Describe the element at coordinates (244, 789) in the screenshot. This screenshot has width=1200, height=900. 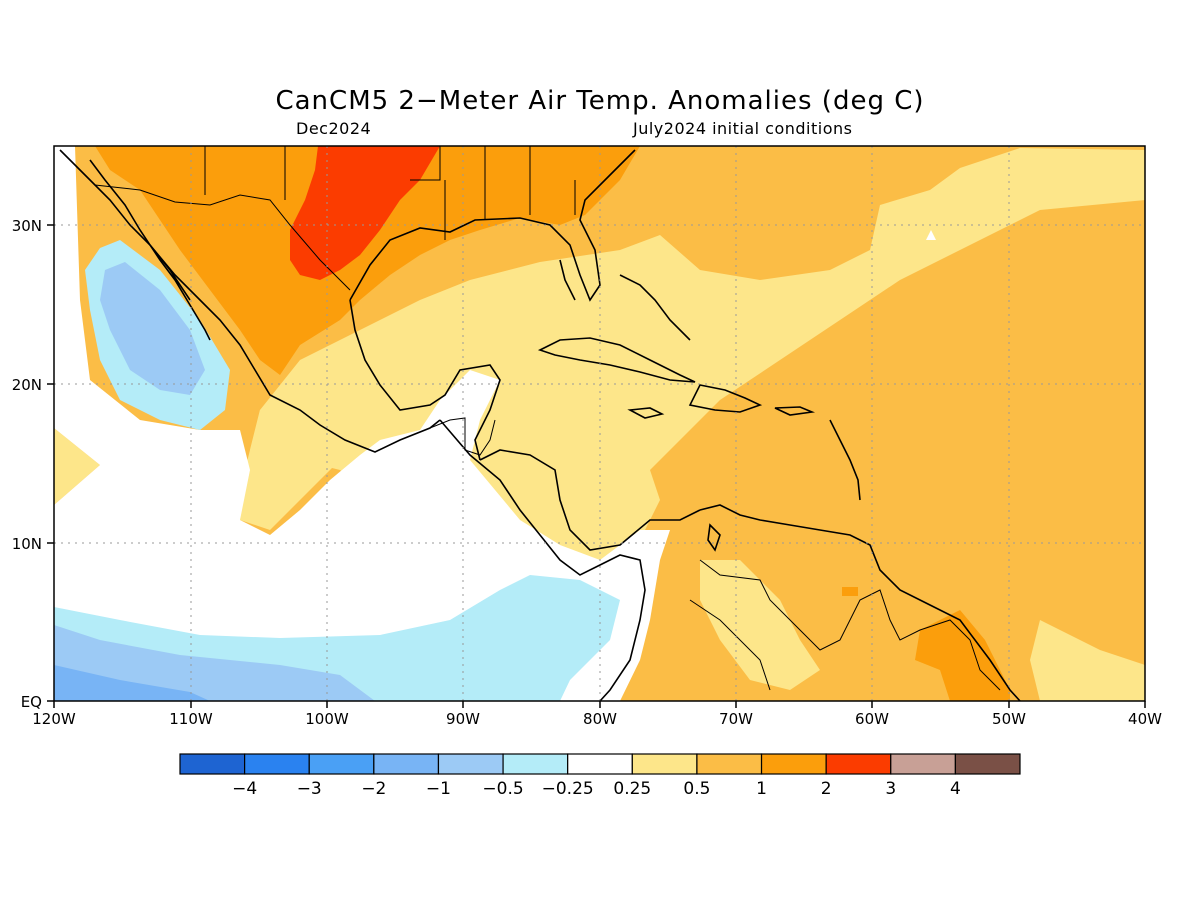
I see `colorbar-label: −4` at that location.